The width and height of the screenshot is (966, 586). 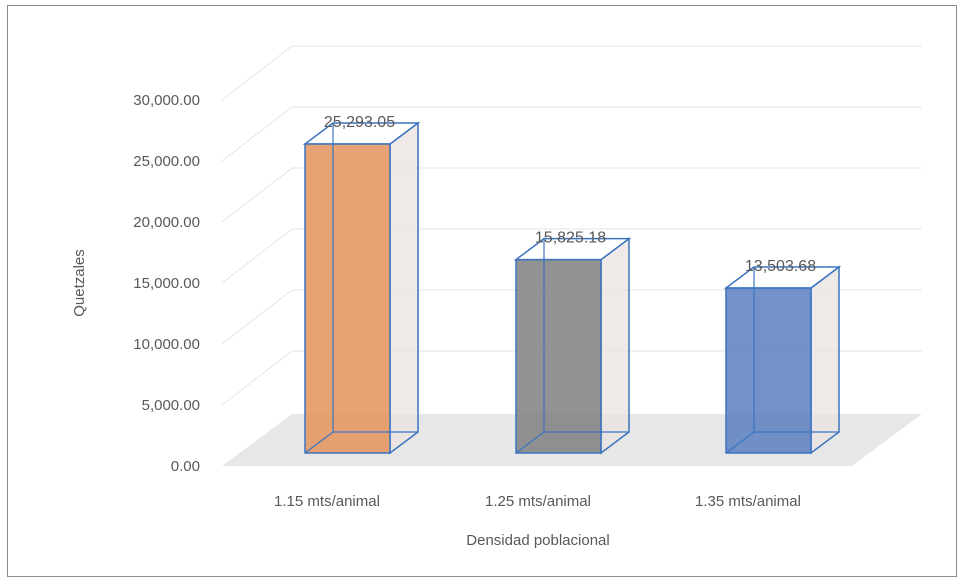 What do you see at coordinates (327, 501) in the screenshot?
I see `x-category-label: 1.15 mts/animal` at bounding box center [327, 501].